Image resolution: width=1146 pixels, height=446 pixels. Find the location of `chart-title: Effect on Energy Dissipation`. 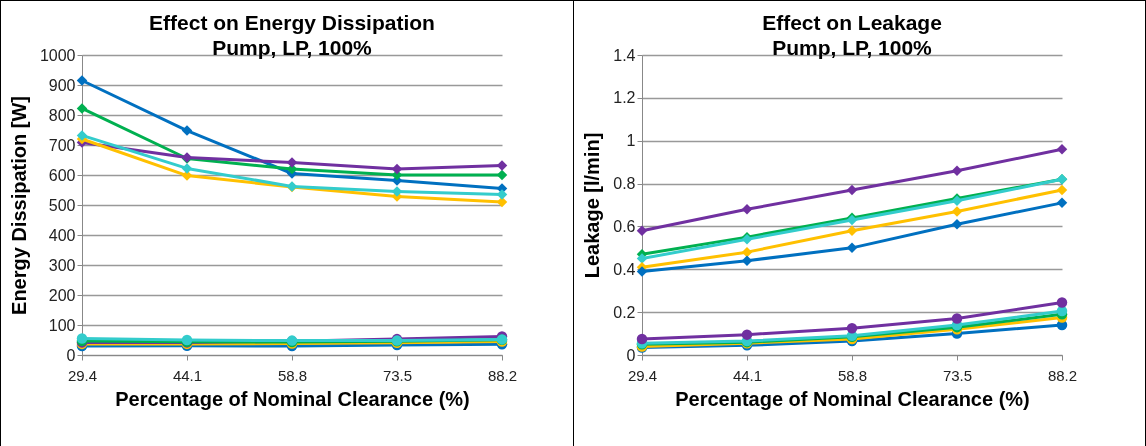

chart-title: Effect on Energy Dissipation is located at coordinates (292, 22).